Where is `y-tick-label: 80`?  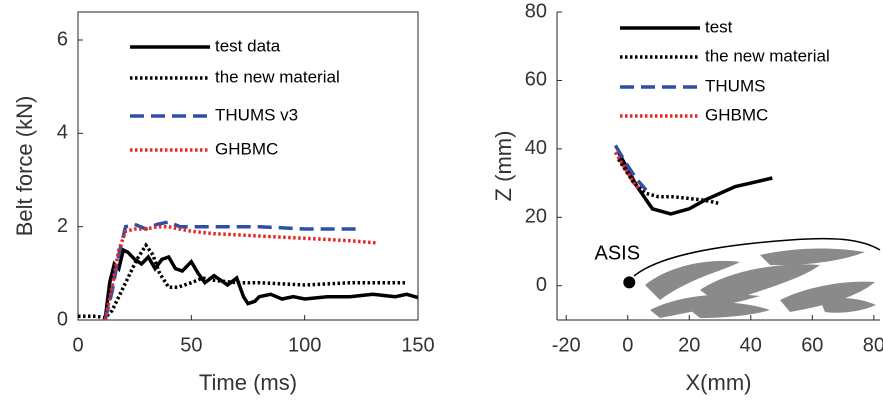
y-tick-label: 80 is located at coordinates (536, 11).